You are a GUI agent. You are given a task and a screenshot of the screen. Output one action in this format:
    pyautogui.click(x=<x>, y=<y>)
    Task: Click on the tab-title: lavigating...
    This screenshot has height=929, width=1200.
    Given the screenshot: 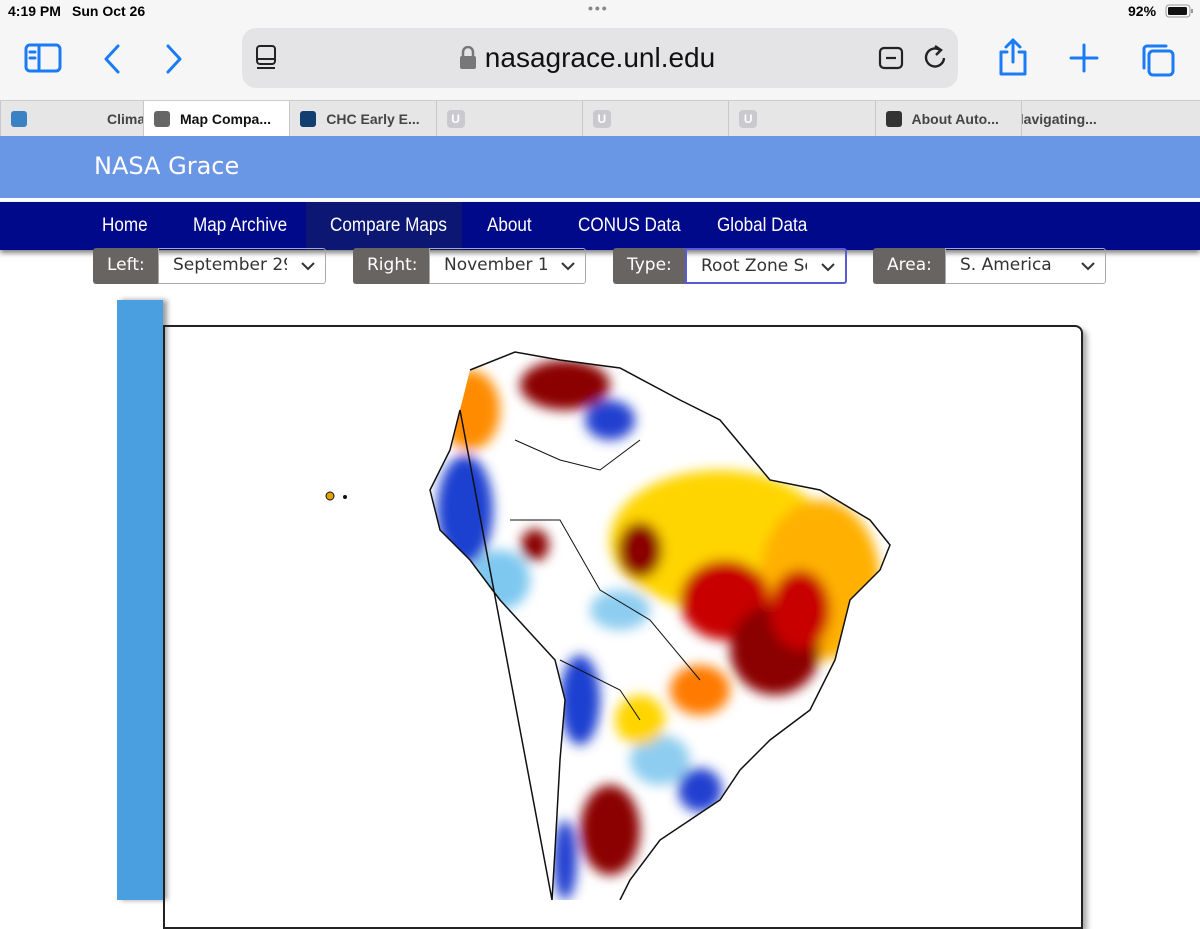 What is the action you would take?
    pyautogui.click(x=1058, y=119)
    